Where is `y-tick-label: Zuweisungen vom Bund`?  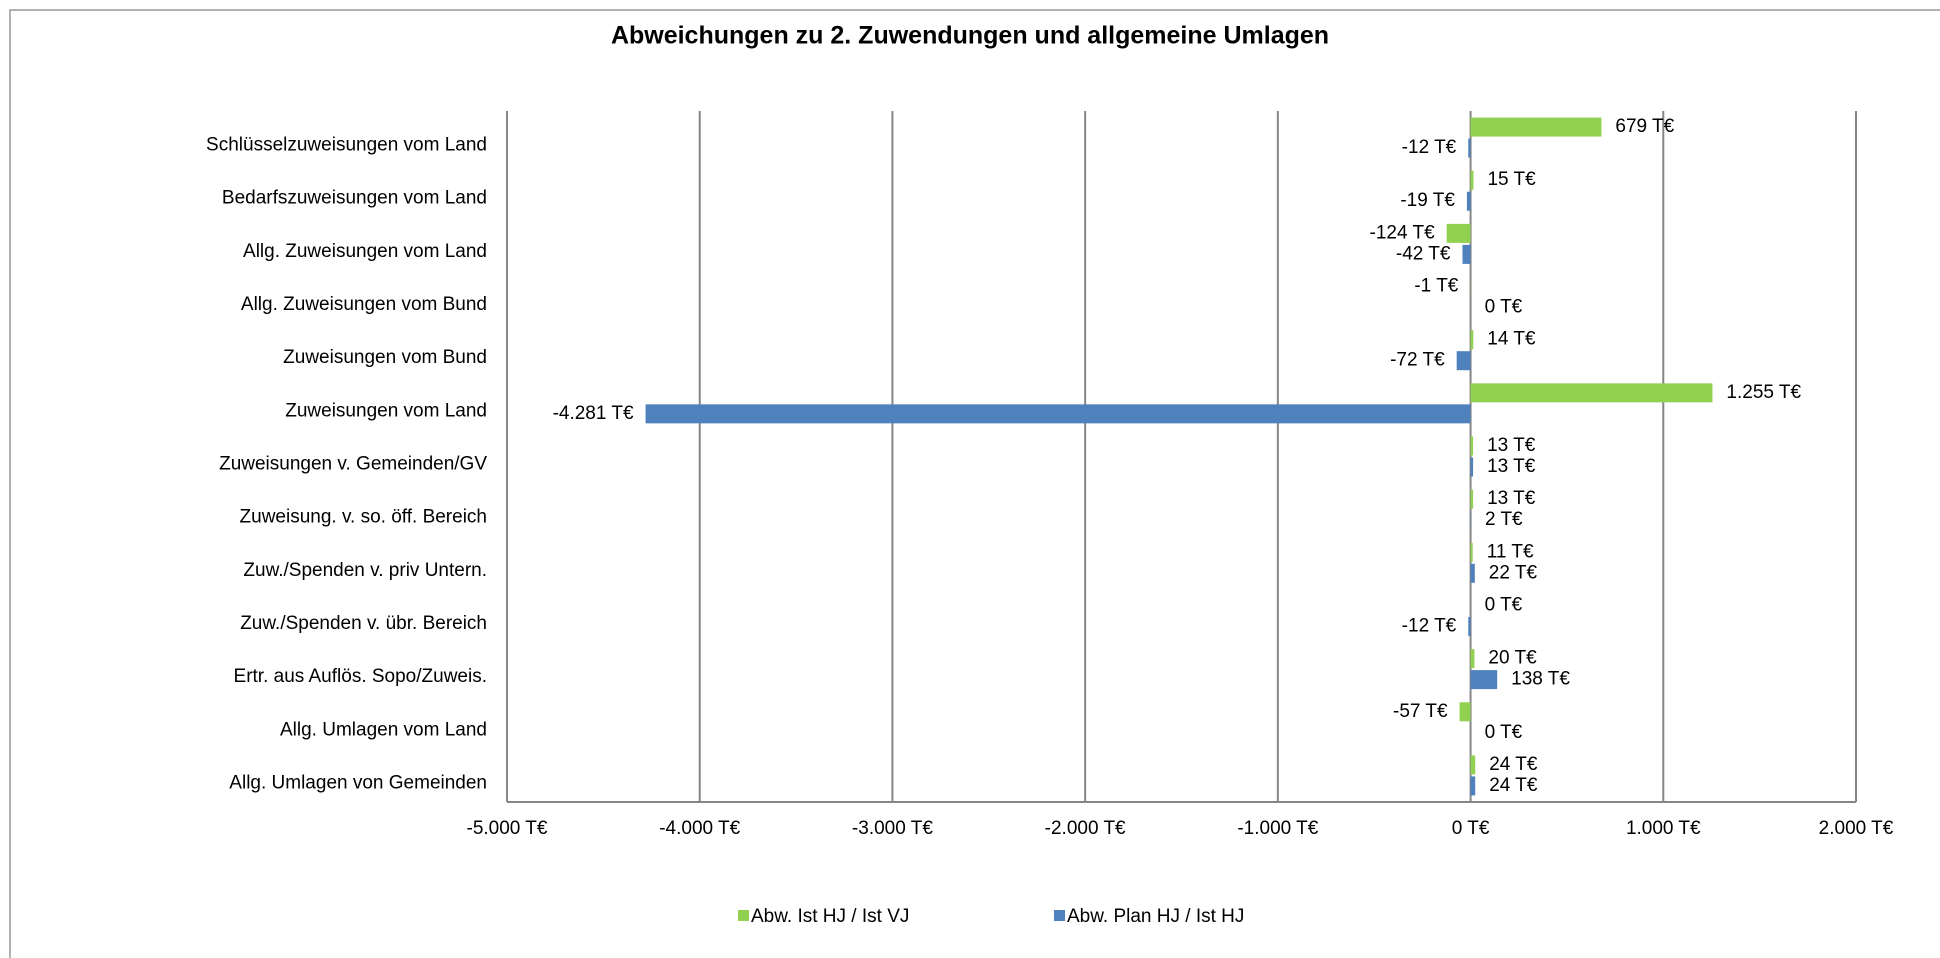 y-tick-label: Zuweisungen vom Bund is located at coordinates (385, 357).